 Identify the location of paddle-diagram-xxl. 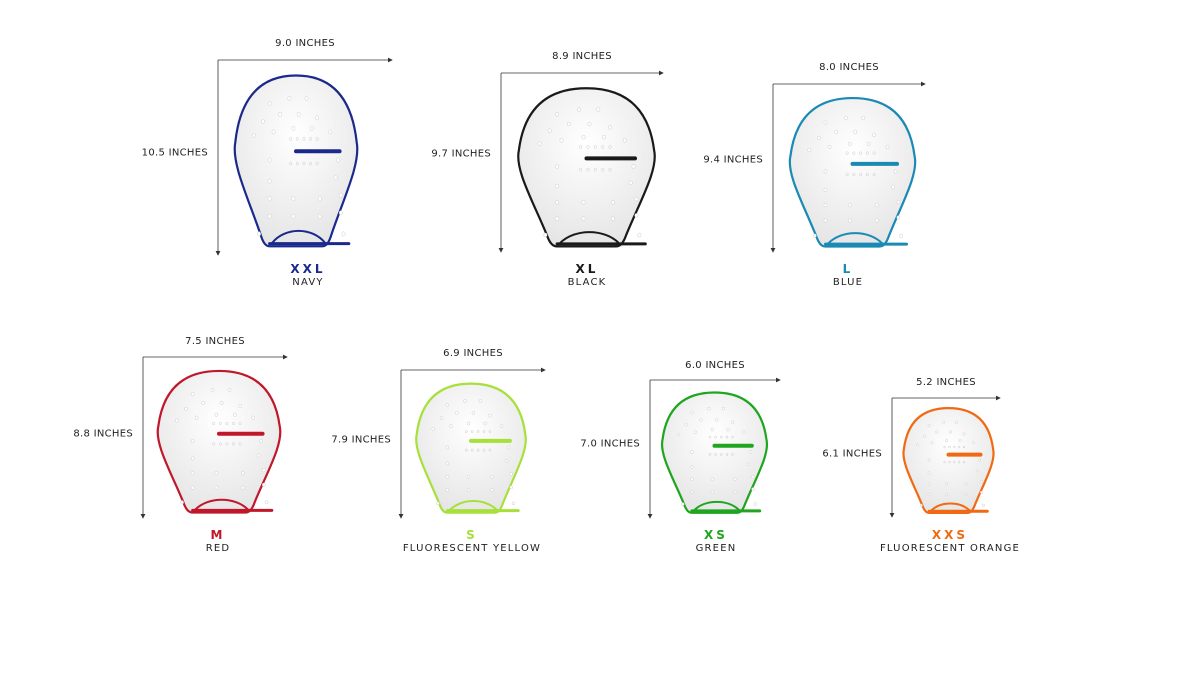
(304, 156).